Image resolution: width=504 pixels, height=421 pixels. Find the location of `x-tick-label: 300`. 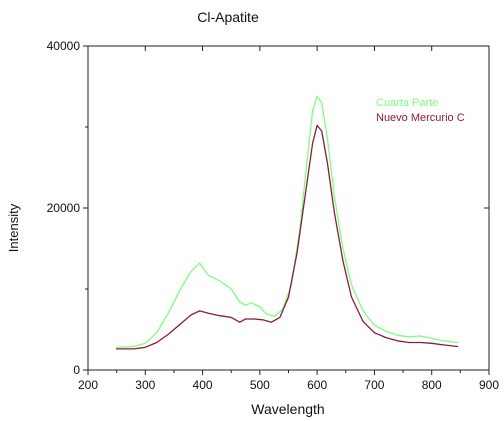

x-tick-label: 300 is located at coordinates (145, 385).